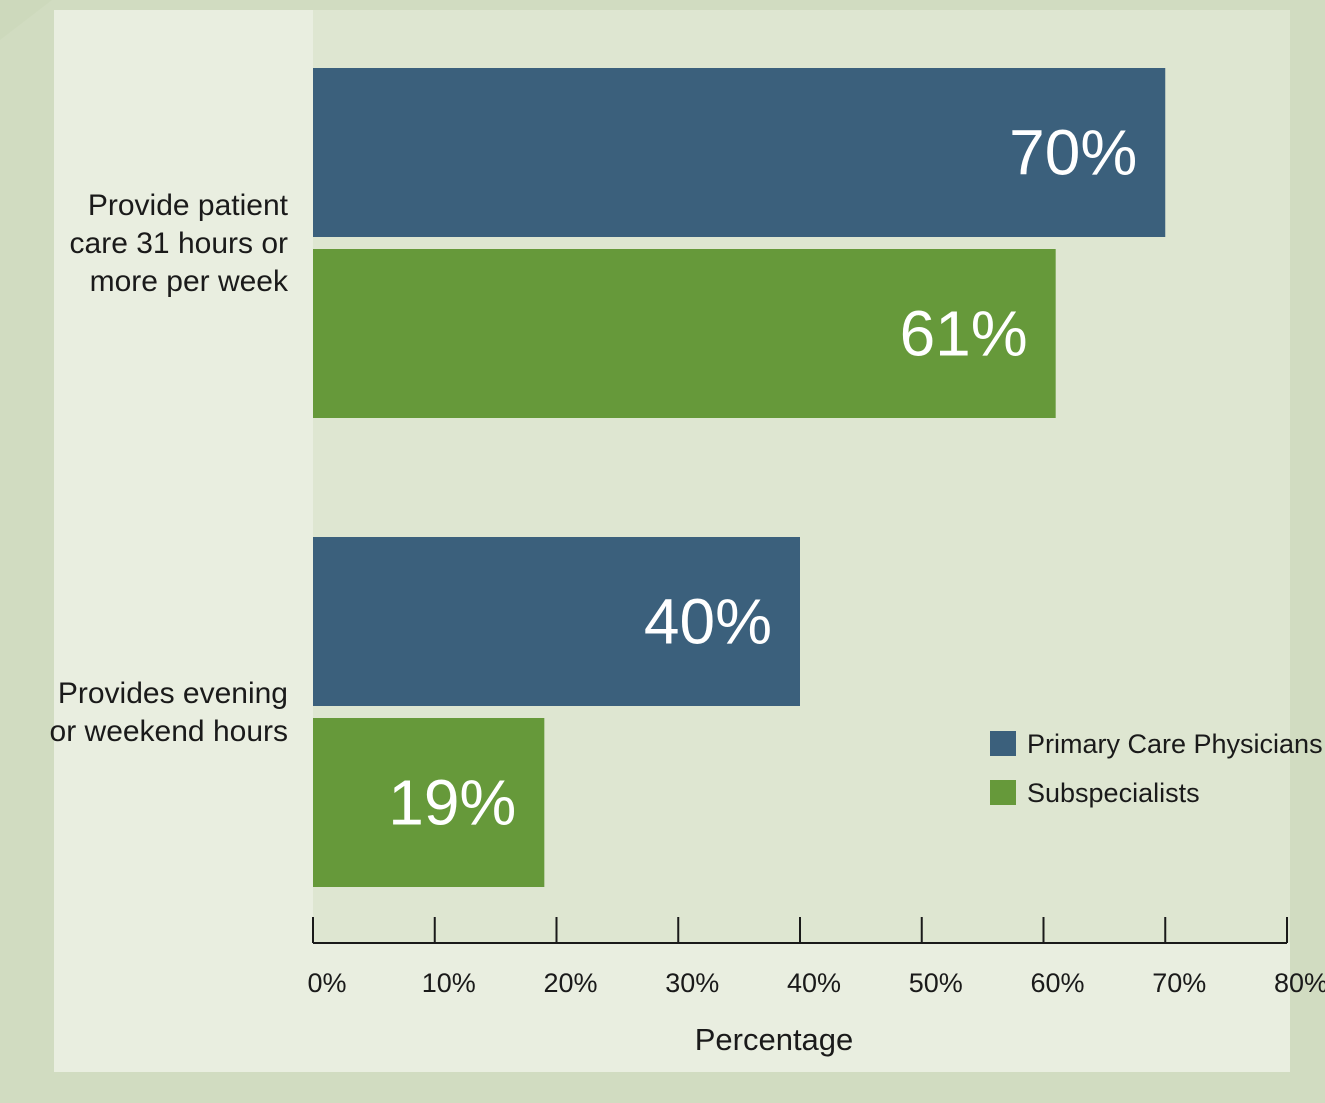 This screenshot has width=1325, height=1103. What do you see at coordinates (570, 983) in the screenshot?
I see `x-tick-label: 20%` at bounding box center [570, 983].